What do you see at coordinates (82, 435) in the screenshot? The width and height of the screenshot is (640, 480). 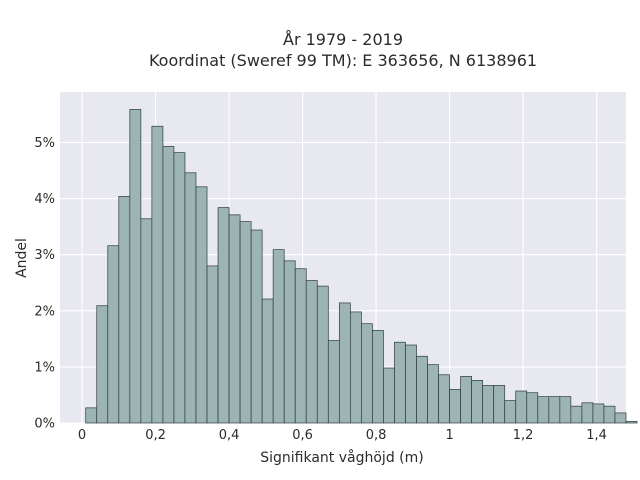 I see `x-tick-label-0: 0` at bounding box center [82, 435].